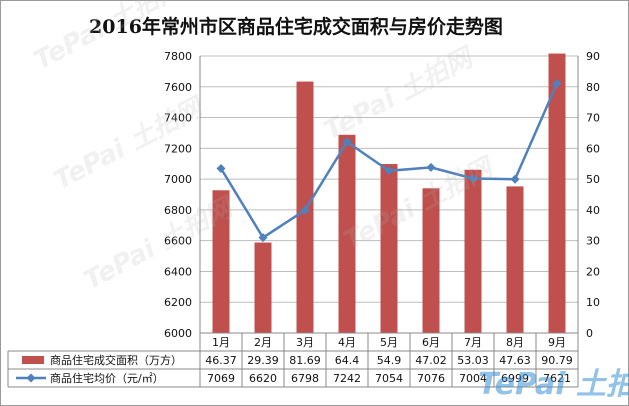 This screenshot has width=629, height=406. What do you see at coordinates (593, 302) in the screenshot?
I see `right-axis-tick-label: 10` at bounding box center [593, 302].